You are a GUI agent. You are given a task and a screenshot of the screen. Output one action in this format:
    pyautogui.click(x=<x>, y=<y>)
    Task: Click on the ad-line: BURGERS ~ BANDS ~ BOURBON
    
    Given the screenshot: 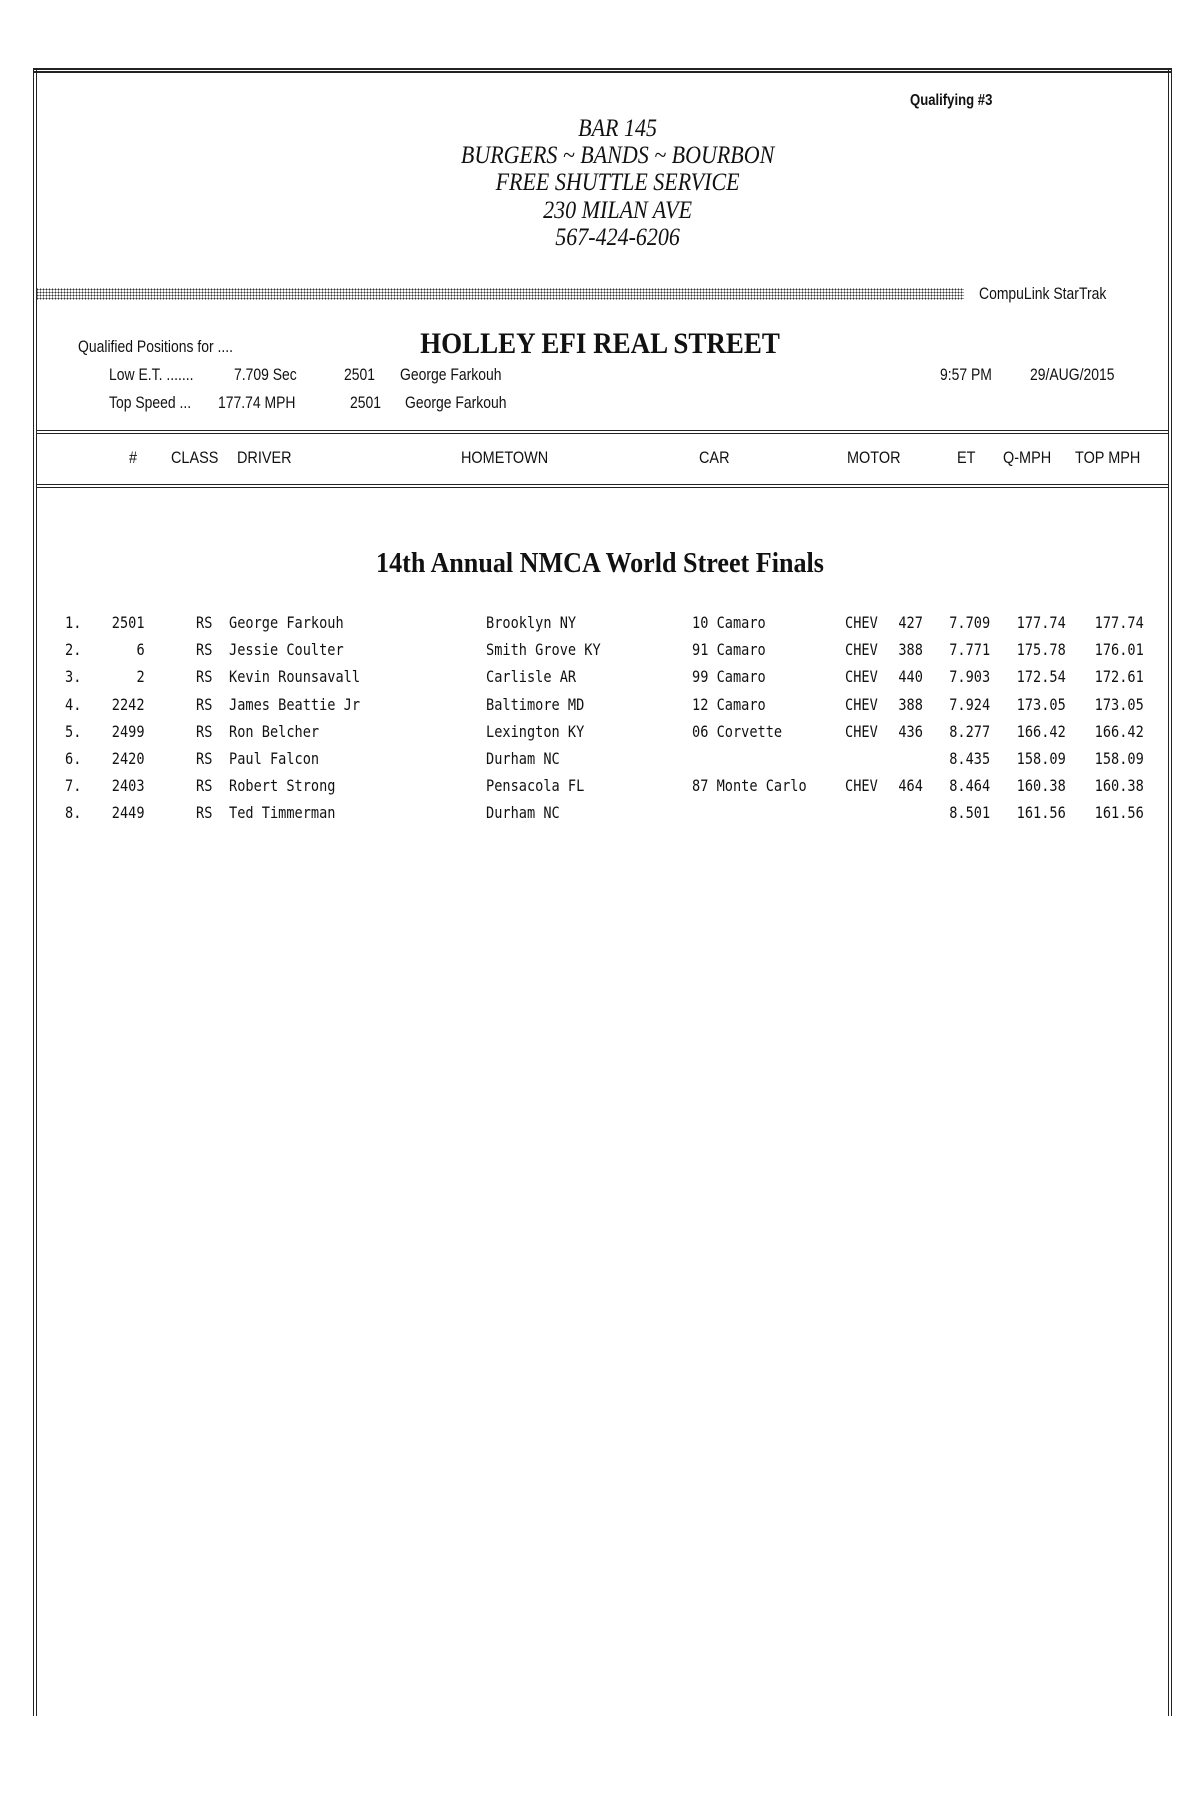 What is the action you would take?
    pyautogui.click(x=617, y=155)
    